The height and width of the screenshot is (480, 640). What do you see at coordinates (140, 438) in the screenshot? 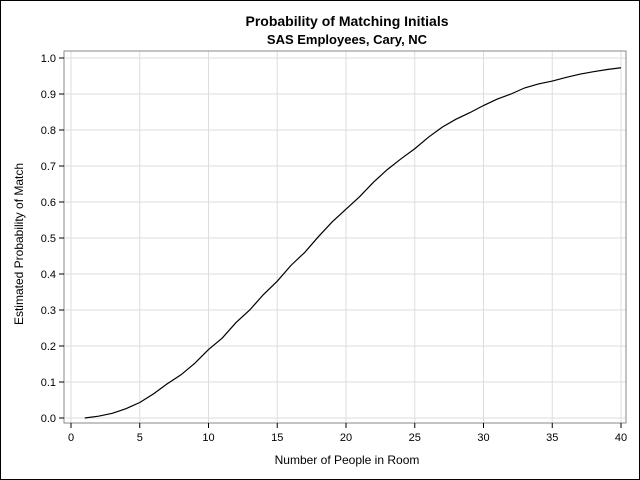
I see `x-tick-label: 5` at bounding box center [140, 438].